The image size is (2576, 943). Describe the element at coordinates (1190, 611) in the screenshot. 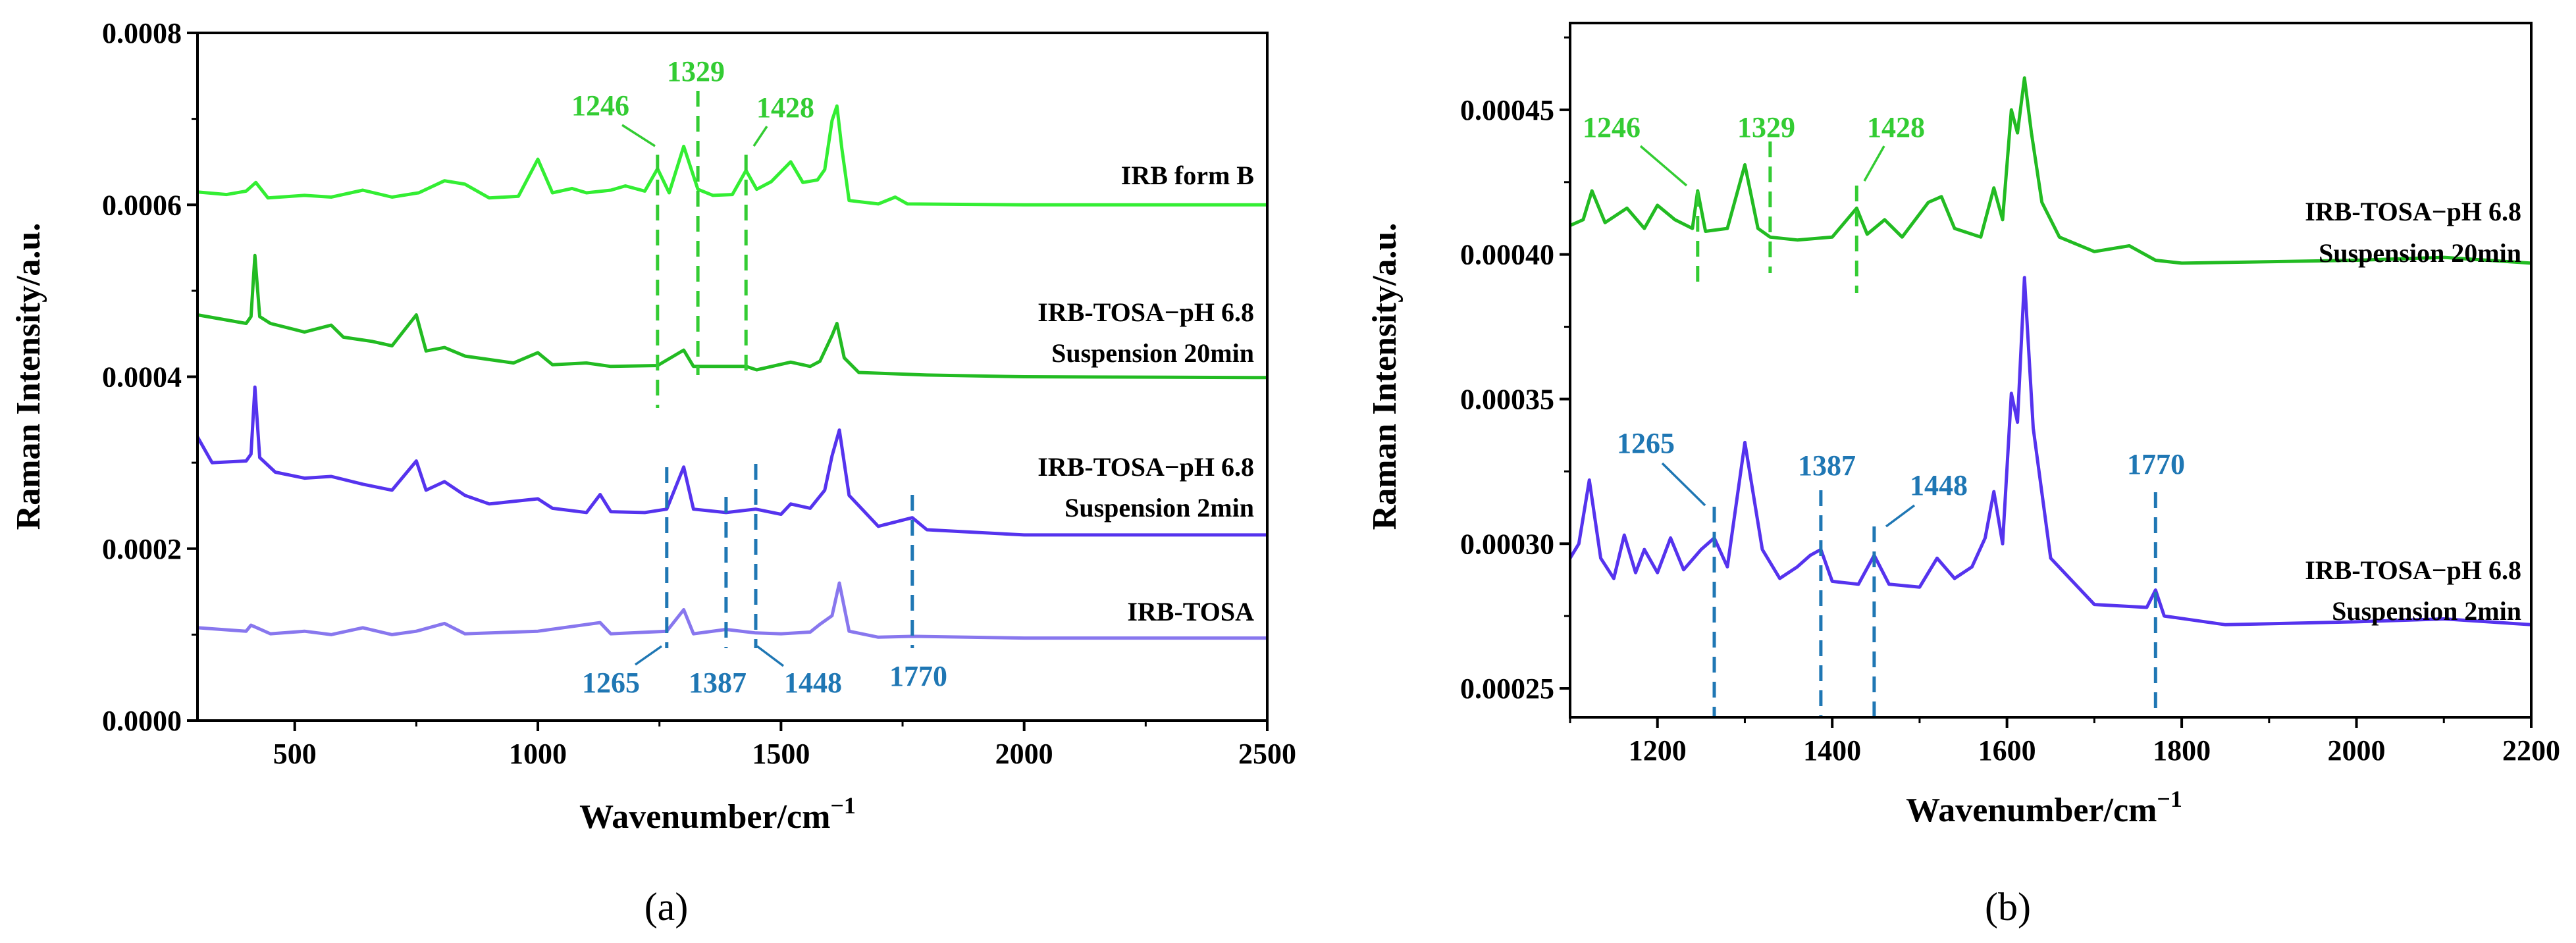

I see `panel-a-label-irb-tosa: IRB-TOSA` at that location.